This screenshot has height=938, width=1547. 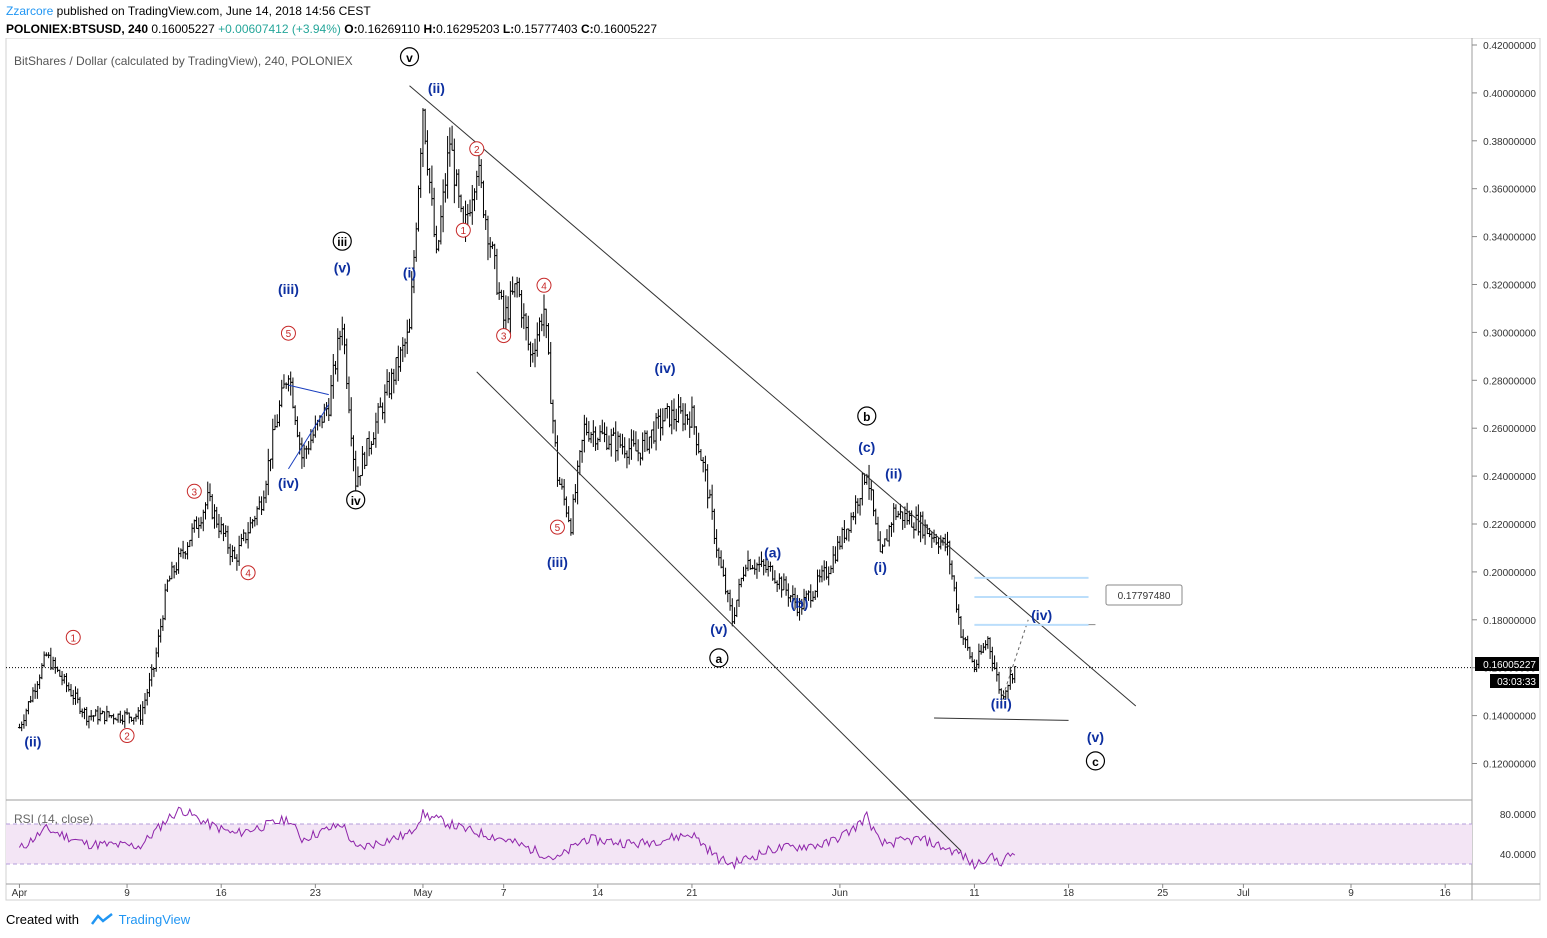 What do you see at coordinates (1031, 601) in the screenshot?
I see `fib-levels` at bounding box center [1031, 601].